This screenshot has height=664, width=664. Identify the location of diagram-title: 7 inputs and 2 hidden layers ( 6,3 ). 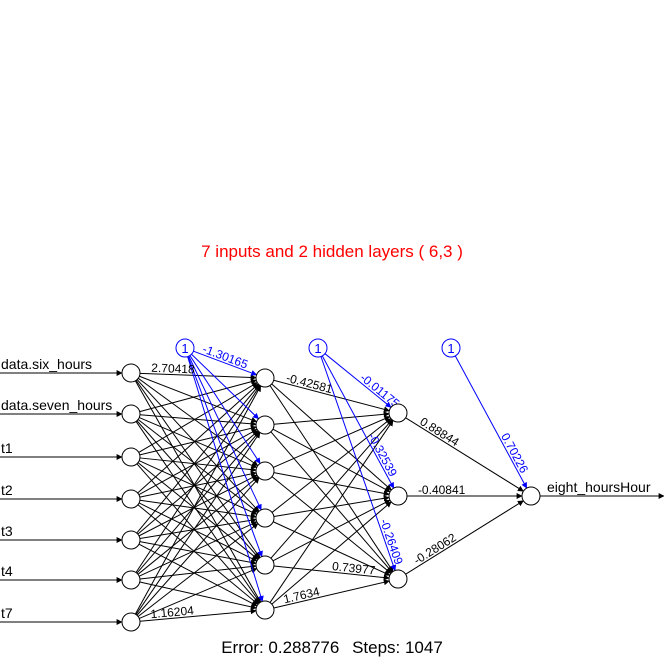
(332, 251).